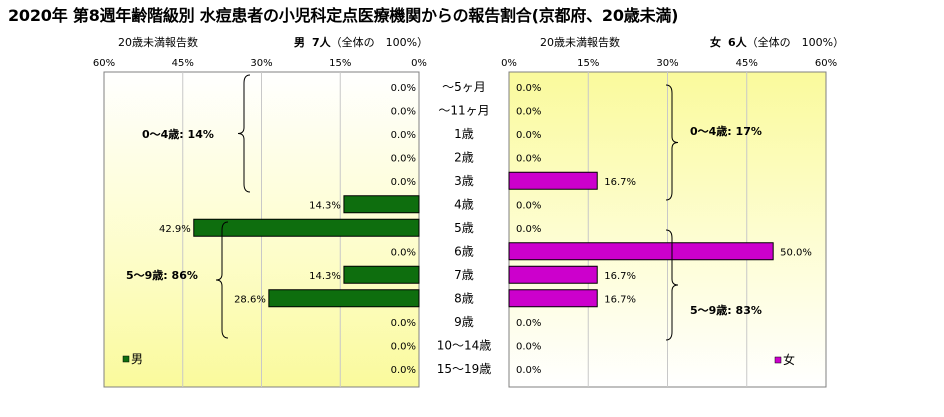 Image resolution: width=944 pixels, height=417 pixels. I want to click on left-legend-label: 男, so click(137, 359).